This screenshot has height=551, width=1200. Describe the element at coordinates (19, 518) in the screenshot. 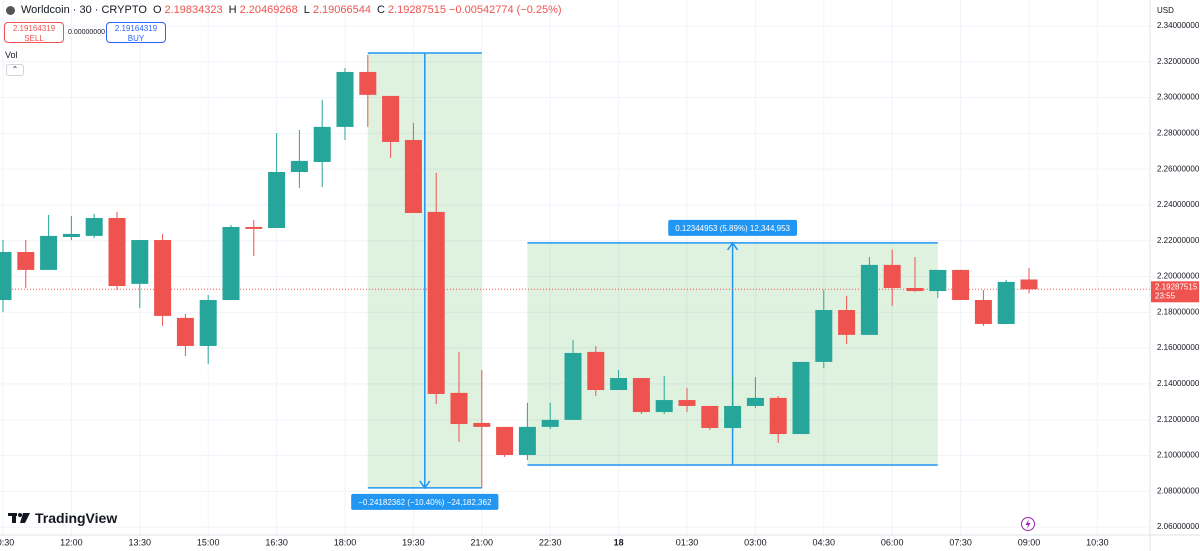

I see `logo-icon` at that location.